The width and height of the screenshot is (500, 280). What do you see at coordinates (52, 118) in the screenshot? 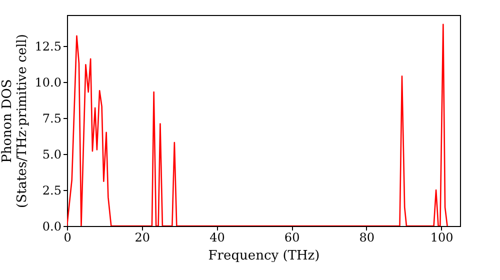
I see `y-tick-label: 7.5` at bounding box center [52, 118].